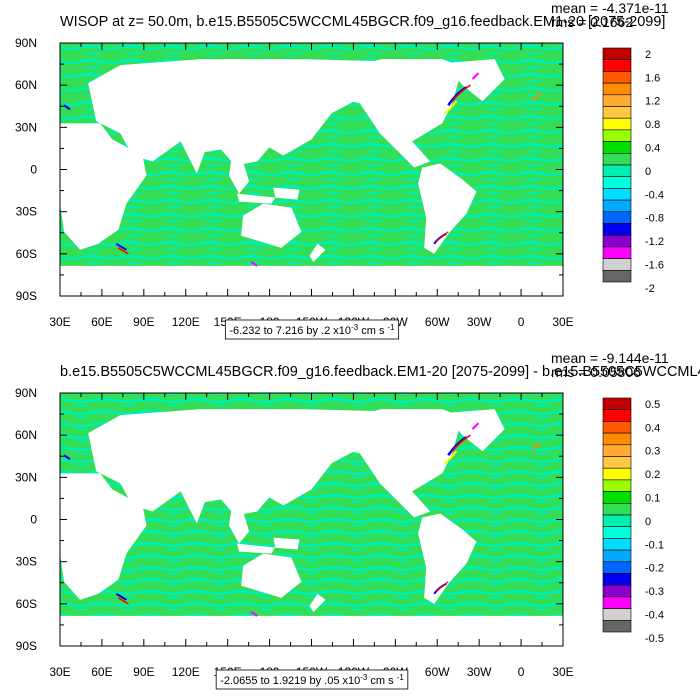 This screenshot has width=700, height=700. What do you see at coordinates (650, 289) in the screenshot?
I see `colorbar-label: -2` at bounding box center [650, 289].